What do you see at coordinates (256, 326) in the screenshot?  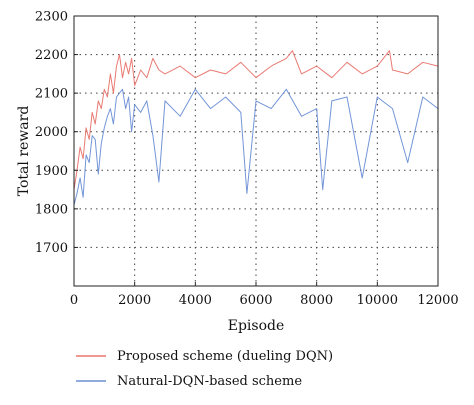 I see `x-axis-label: Episode` at bounding box center [256, 326].